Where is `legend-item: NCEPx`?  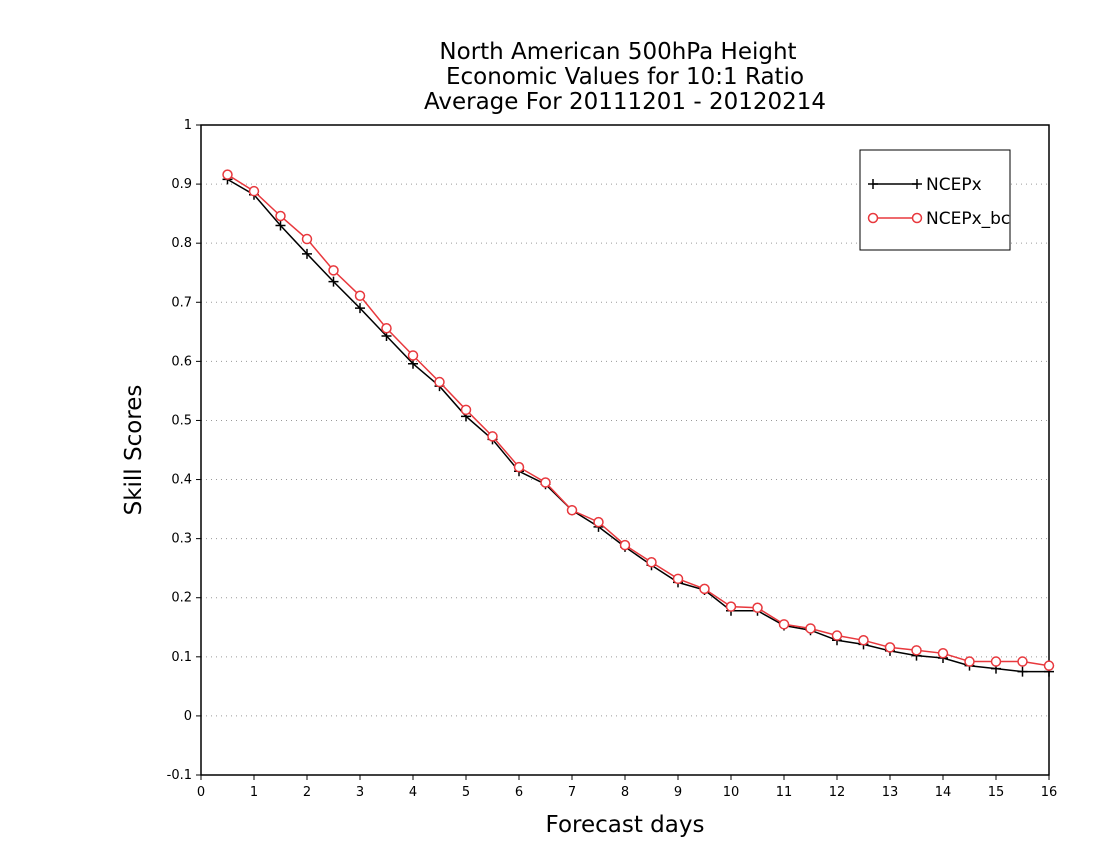 legend-item: NCEPx is located at coordinates (925, 185).